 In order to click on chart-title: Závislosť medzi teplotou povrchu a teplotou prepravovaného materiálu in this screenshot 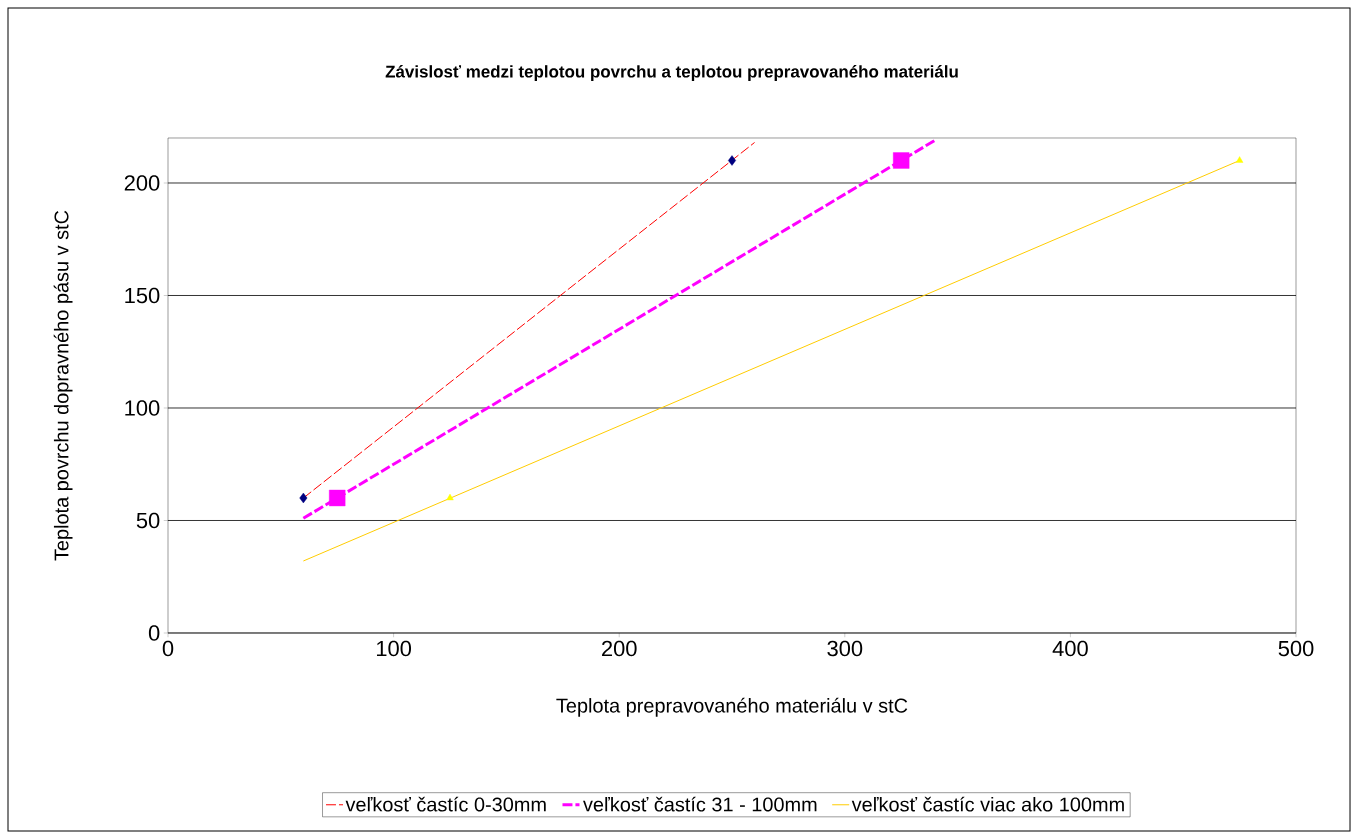, I will do `click(671, 73)`.